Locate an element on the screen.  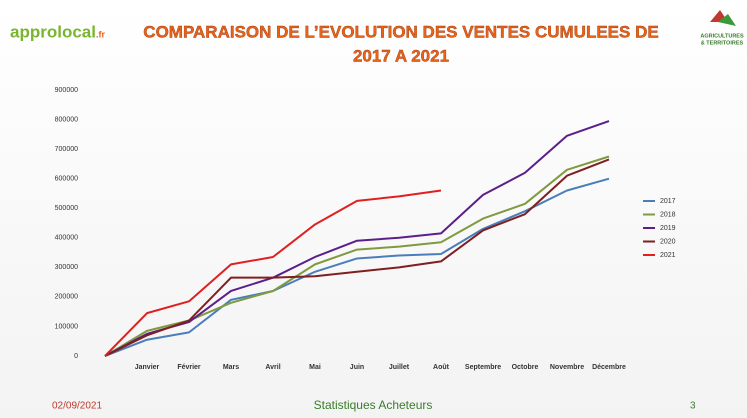
x-tick-label: Décembre is located at coordinates (609, 367).